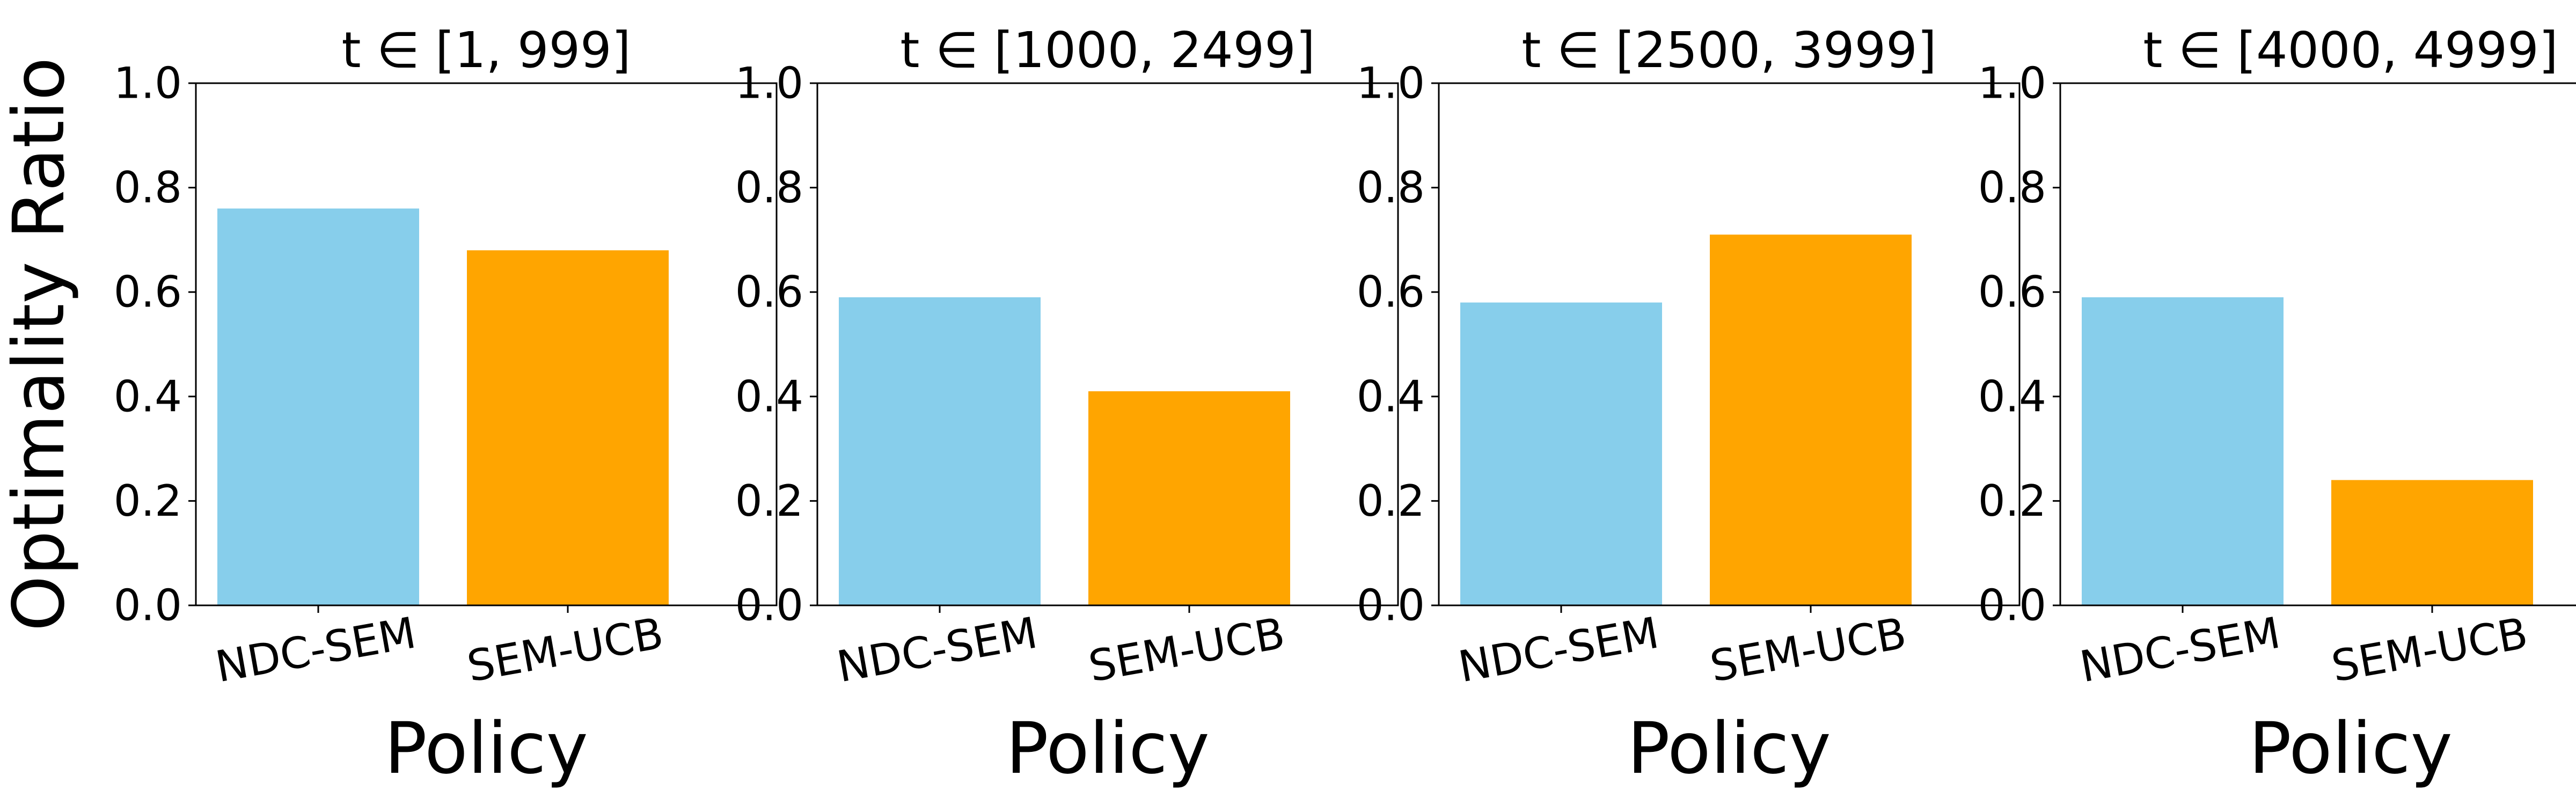 Image resolution: width=2576 pixels, height=805 pixels. What do you see at coordinates (1107, 50) in the screenshot?
I see `panel-title: t ∈ [1000, 2499]` at bounding box center [1107, 50].